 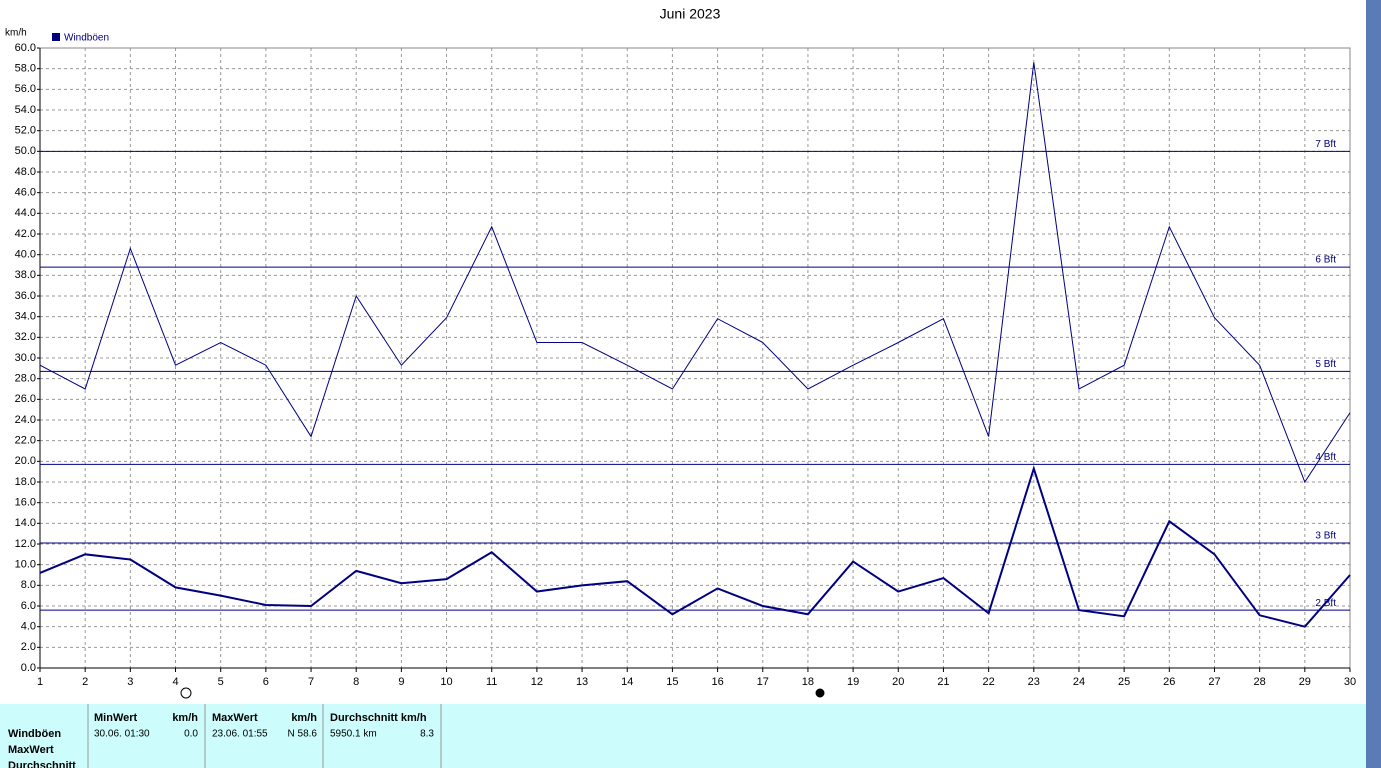 I want to click on y-tick-label: 34.0, so click(x=25, y=317).